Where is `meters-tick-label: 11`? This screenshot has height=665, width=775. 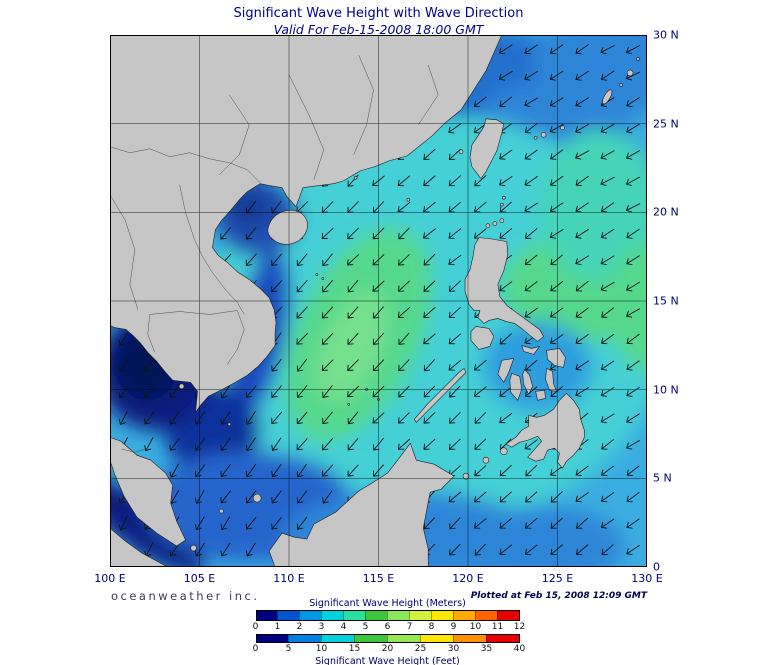
meters-tick-label: 11 is located at coordinates (497, 627).